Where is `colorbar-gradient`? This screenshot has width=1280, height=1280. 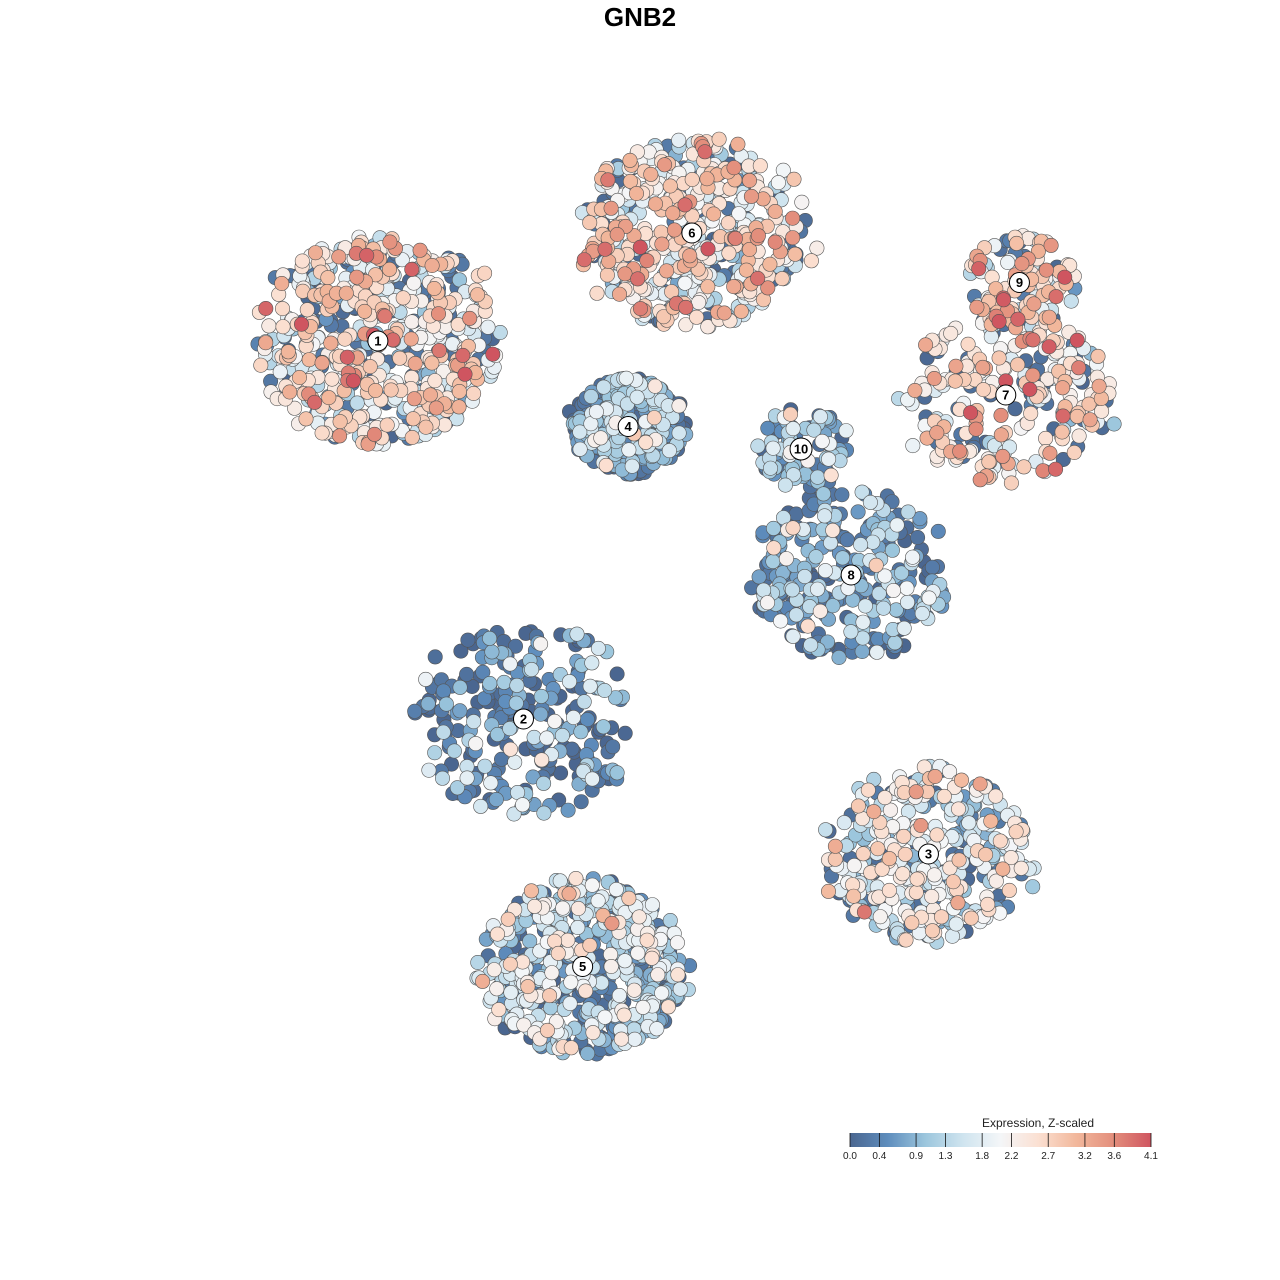 colorbar-gradient is located at coordinates (1000, 1140).